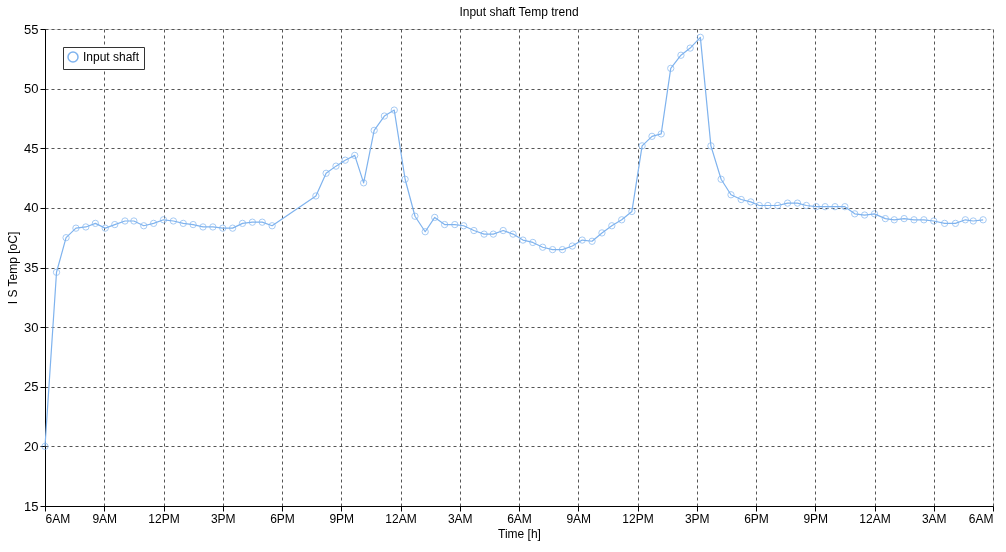  I want to click on chart-title: Input shaft Temp trend, so click(519, 12).